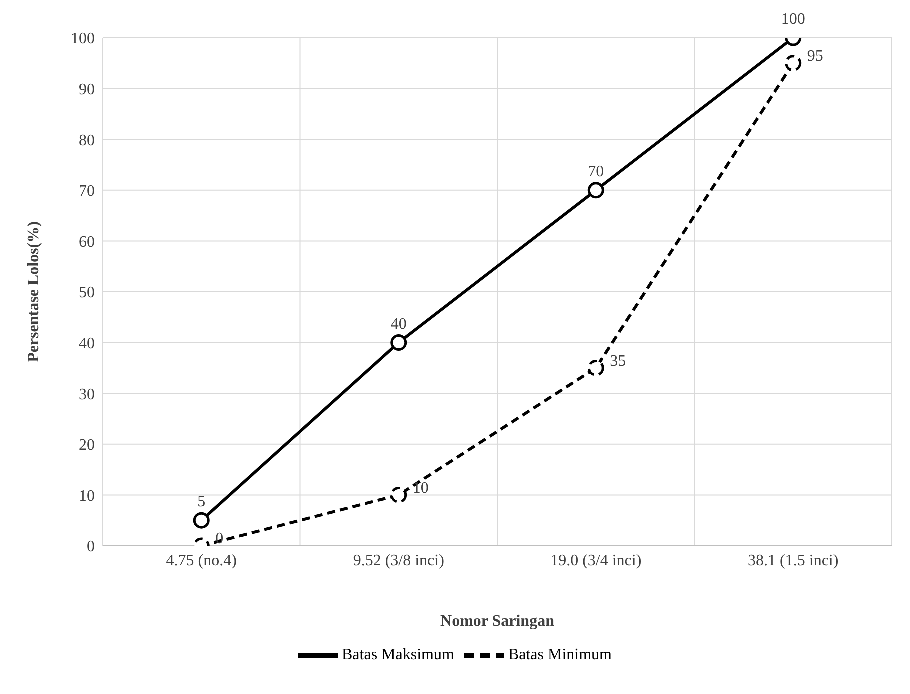 The height and width of the screenshot is (694, 910). What do you see at coordinates (87, 141) in the screenshot?
I see `y-tick-label: 80` at bounding box center [87, 141].